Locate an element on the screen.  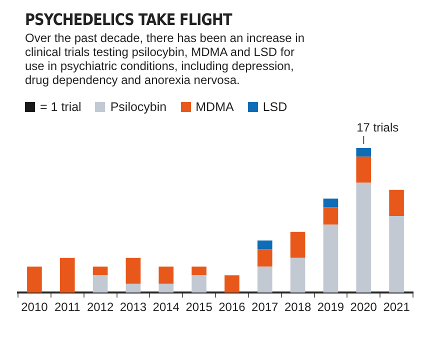
x-tick-label: 2013 is located at coordinates (133, 307).